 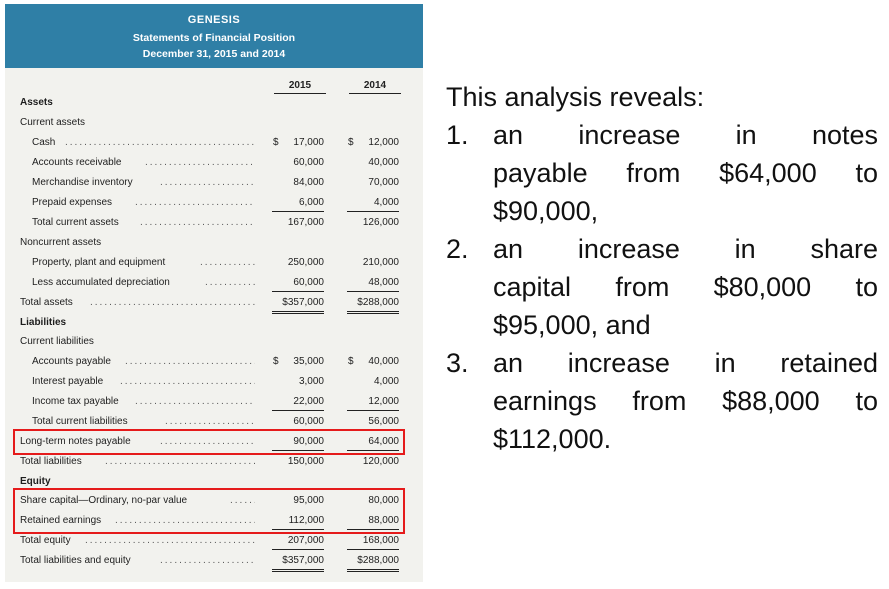 I want to click on row-label: Total liabilities, so click(x=53, y=462).